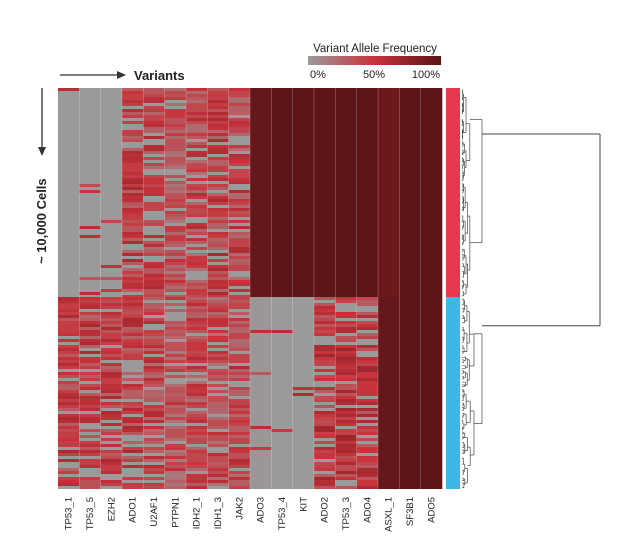 This screenshot has height=540, width=627. What do you see at coordinates (133, 510) in the screenshot?
I see `variant-label: ADO1` at bounding box center [133, 510].